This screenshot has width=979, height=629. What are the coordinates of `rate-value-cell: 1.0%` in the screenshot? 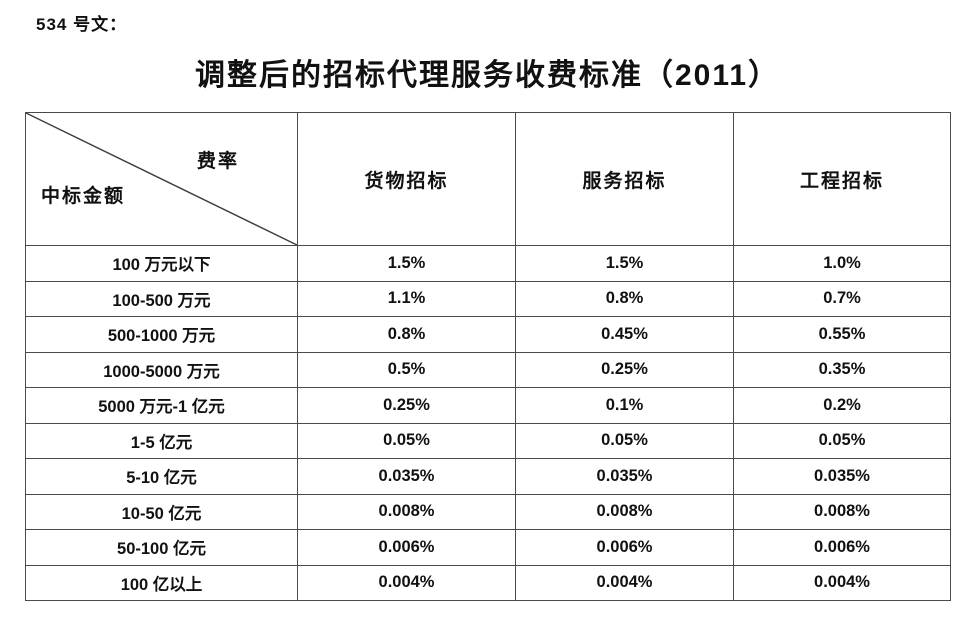 It's located at (842, 263).